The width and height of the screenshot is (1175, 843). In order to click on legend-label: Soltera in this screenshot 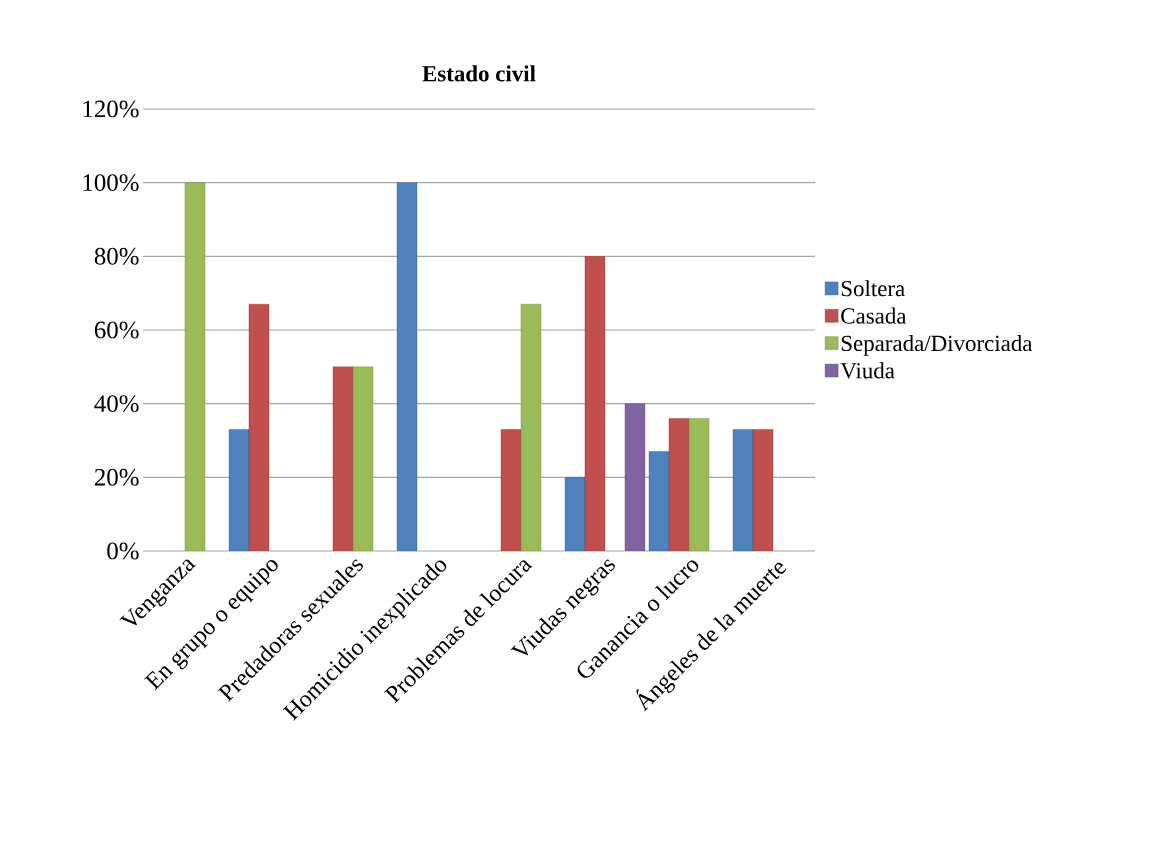, I will do `click(873, 288)`.